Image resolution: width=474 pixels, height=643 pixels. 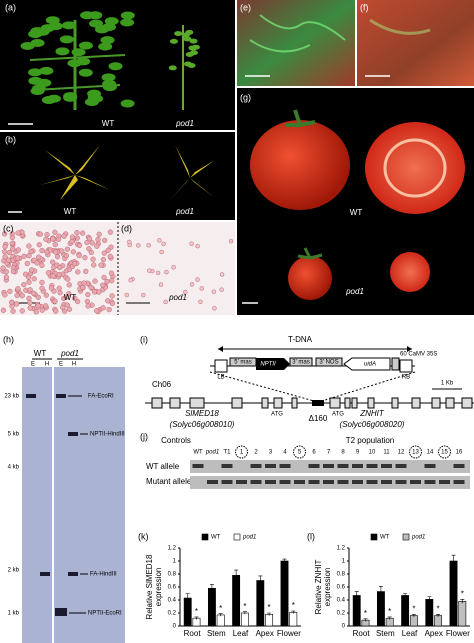 What do you see at coordinates (318, 418) in the screenshot?
I see `deletion-label: Δ160` at bounding box center [318, 418].